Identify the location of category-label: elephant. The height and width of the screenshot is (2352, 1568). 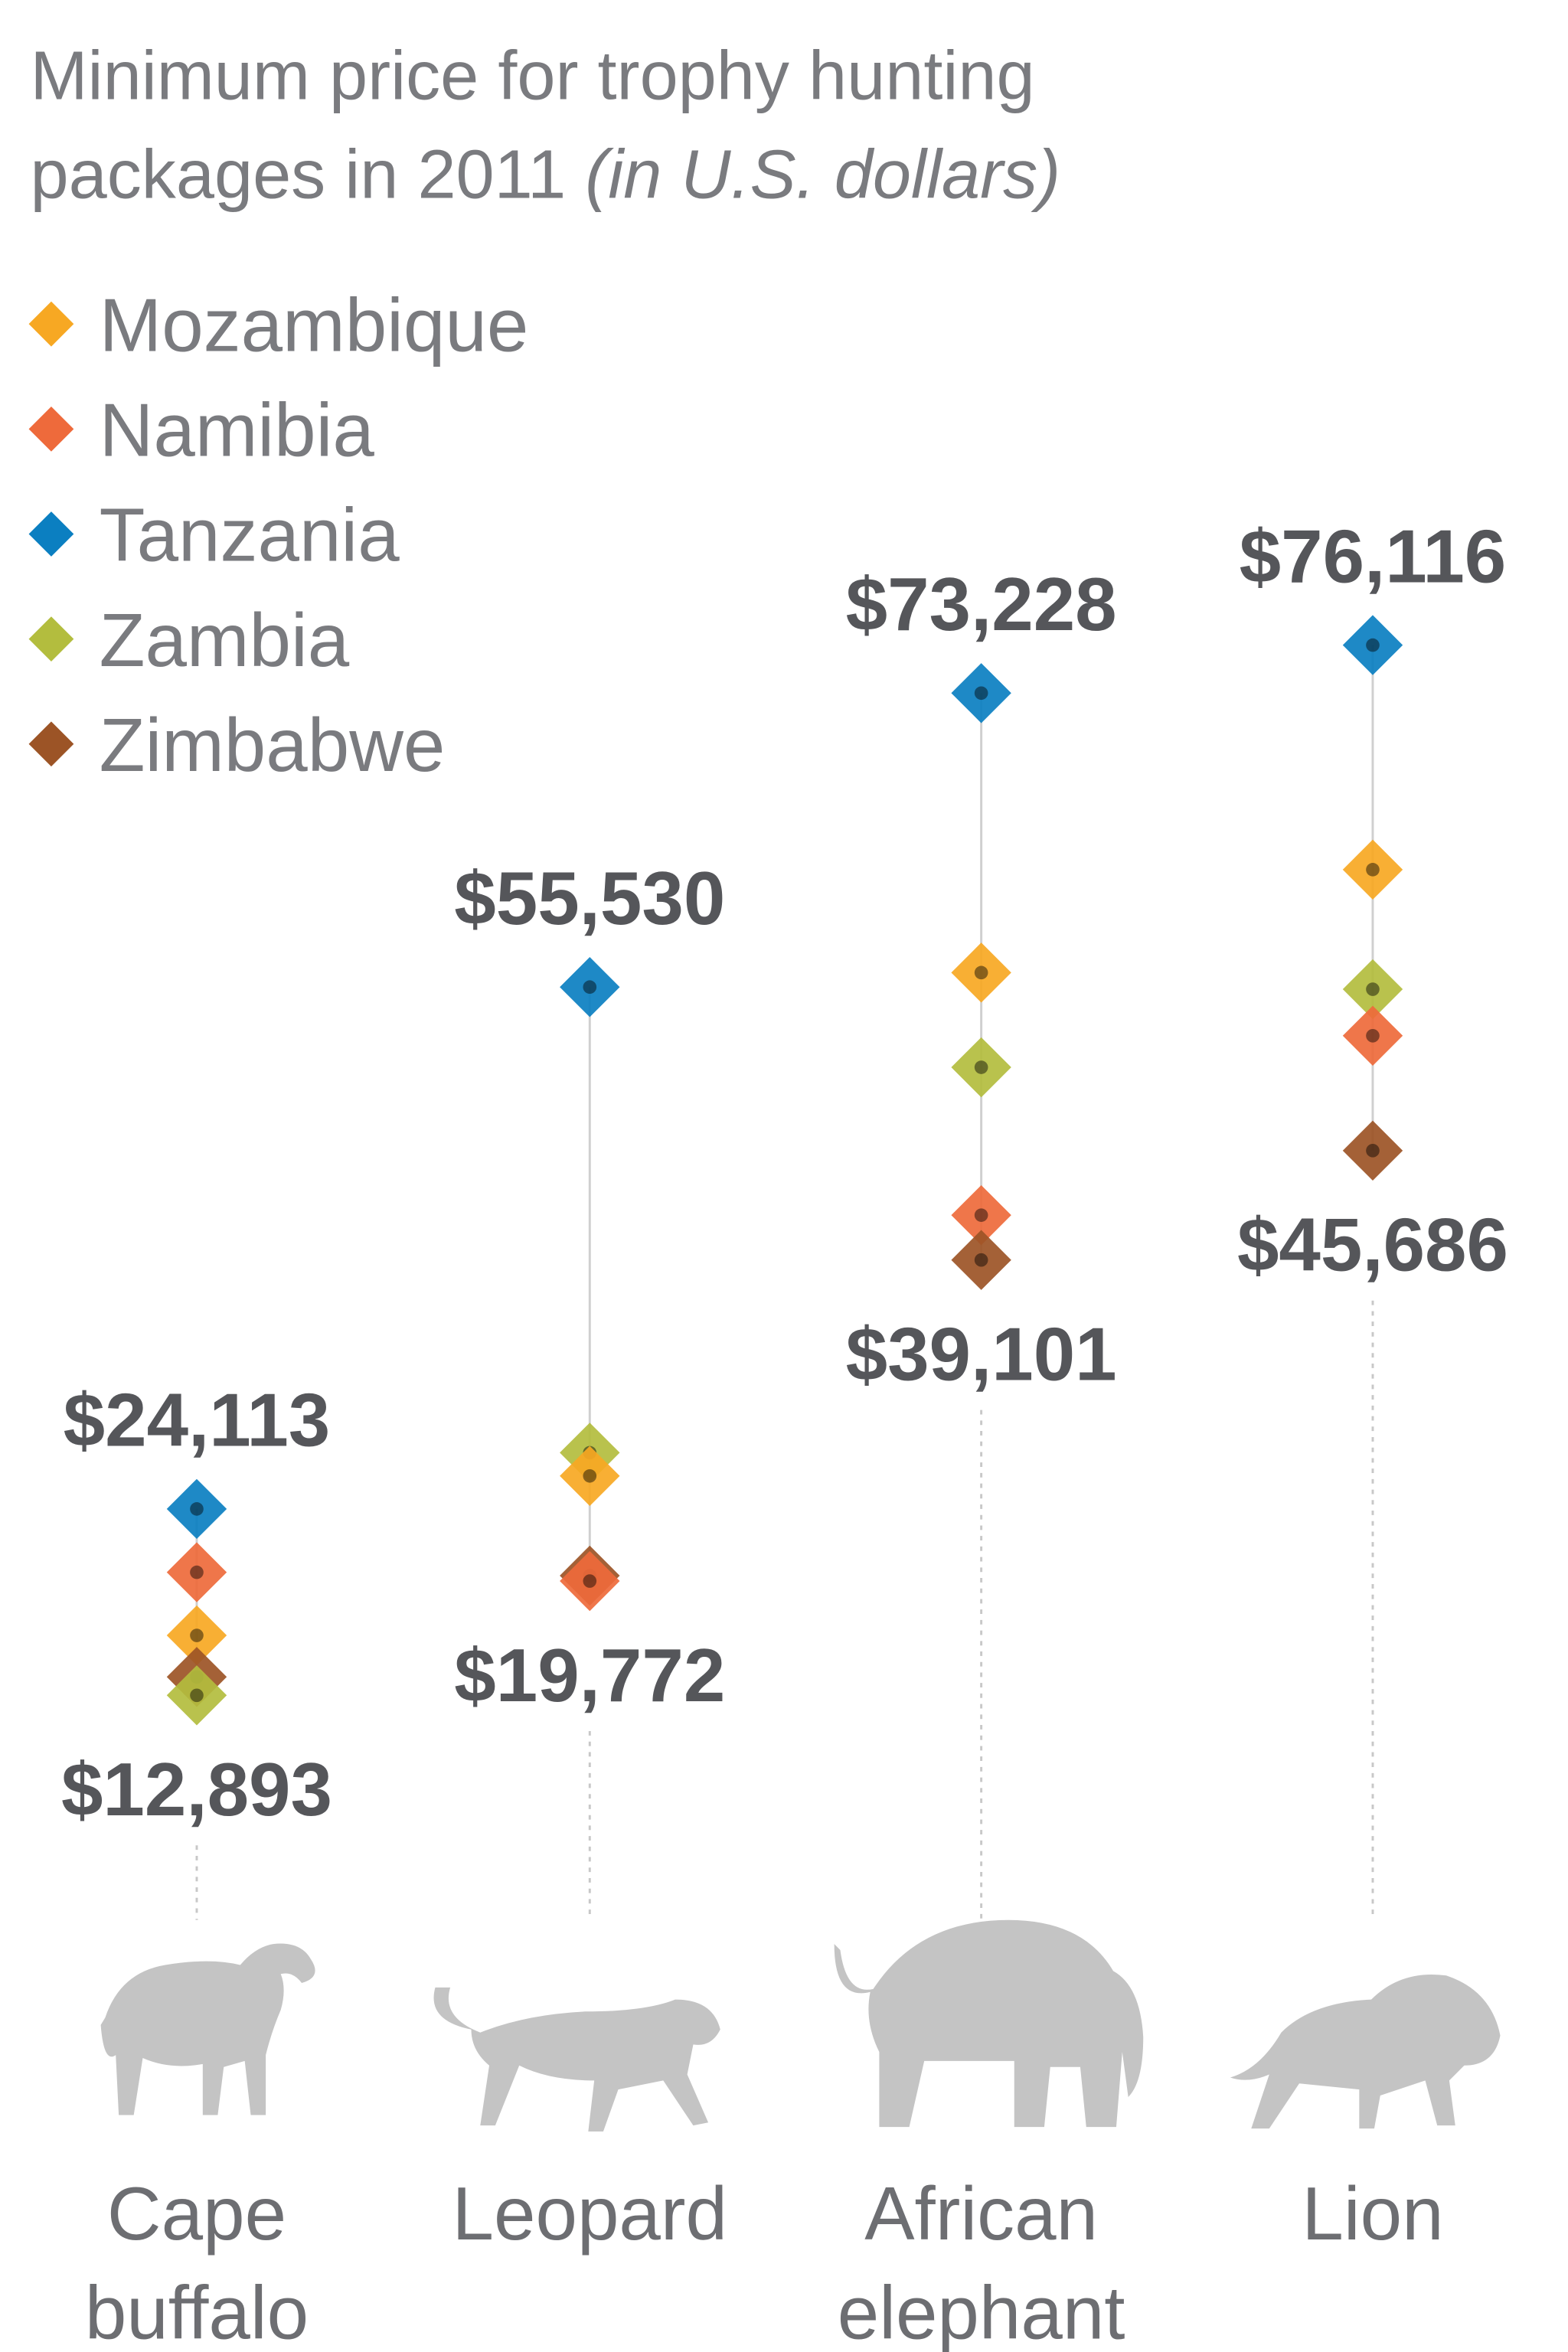
(981, 2311).